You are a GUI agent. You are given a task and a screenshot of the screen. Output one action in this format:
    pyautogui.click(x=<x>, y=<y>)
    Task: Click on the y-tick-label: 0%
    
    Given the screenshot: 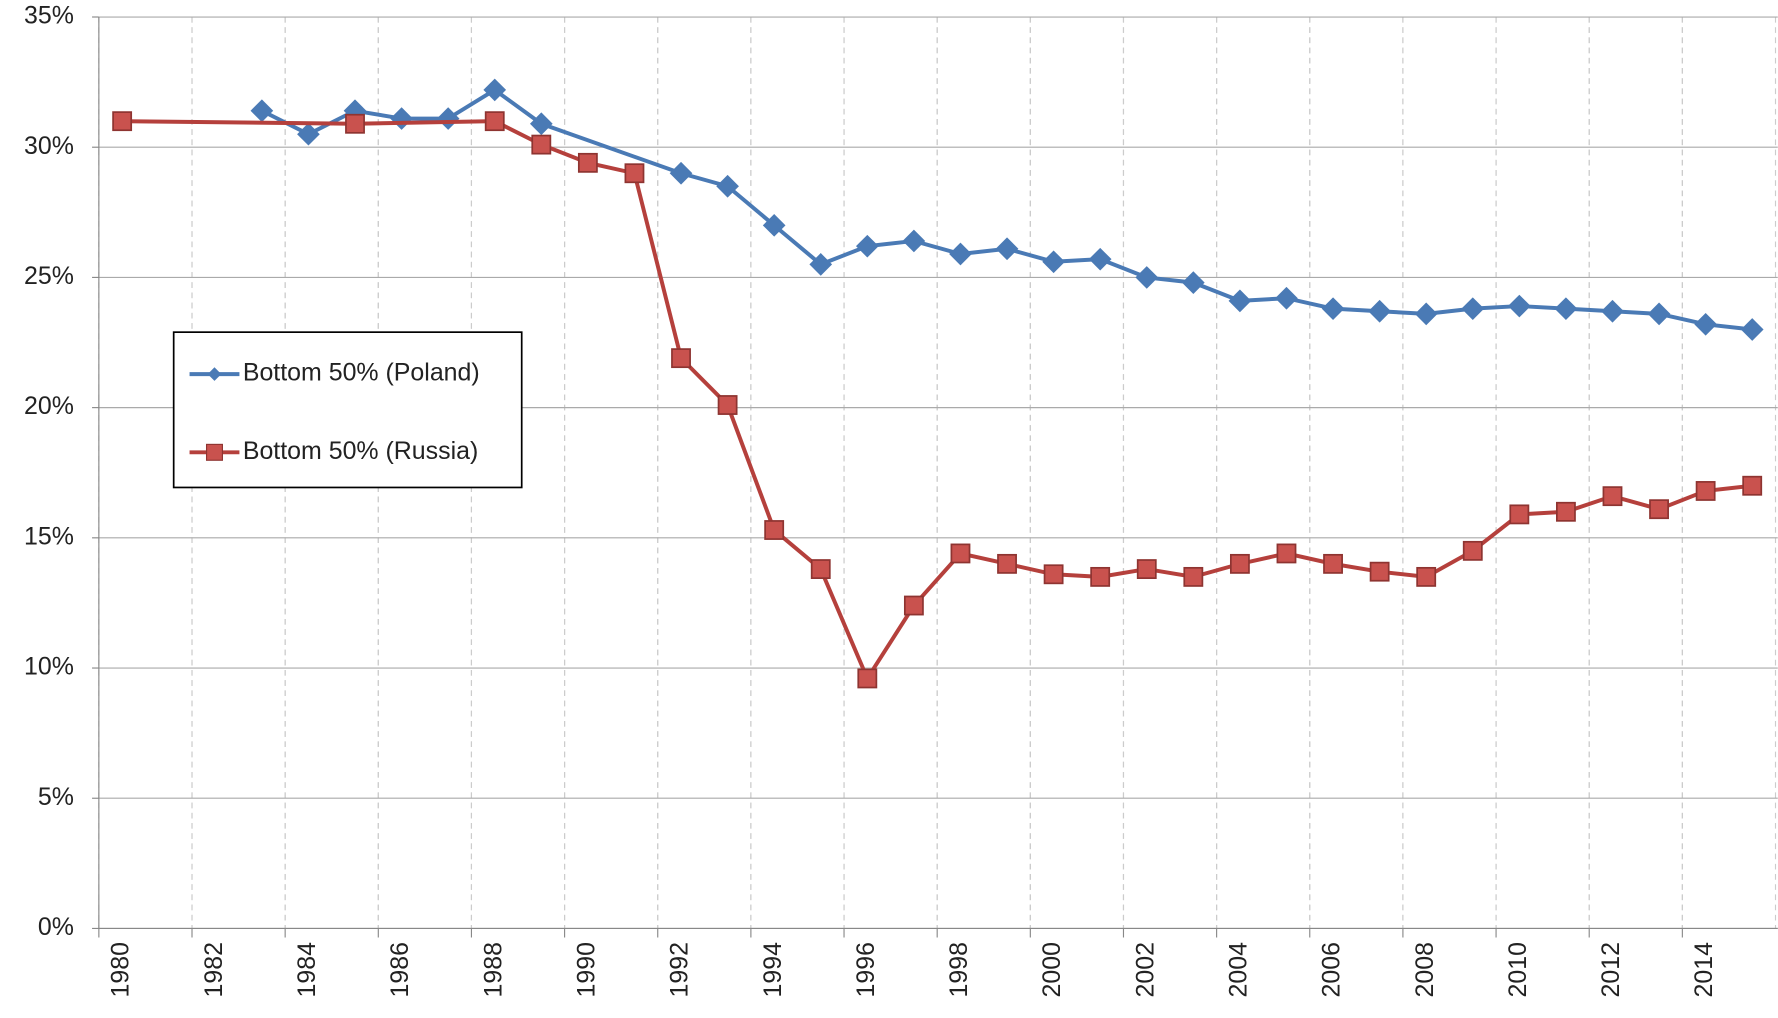 What is the action you would take?
    pyautogui.click(x=56, y=927)
    